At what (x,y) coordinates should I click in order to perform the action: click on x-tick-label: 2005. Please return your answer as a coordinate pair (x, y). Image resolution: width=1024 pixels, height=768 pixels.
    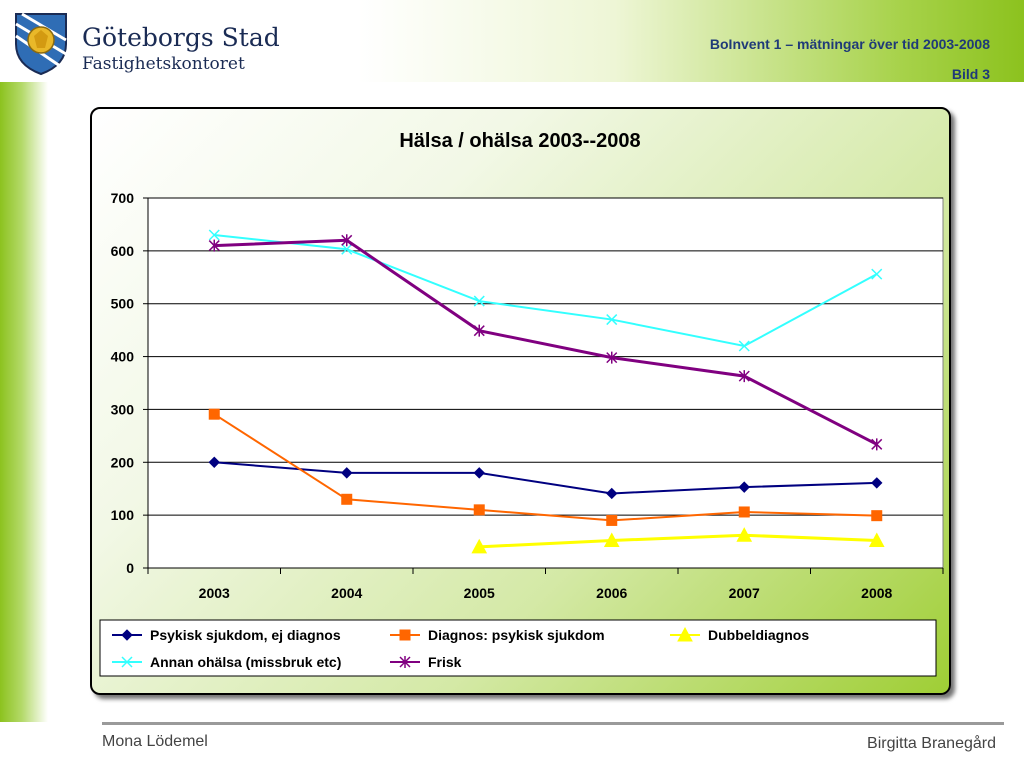
    Looking at the image, I should click on (479, 593).